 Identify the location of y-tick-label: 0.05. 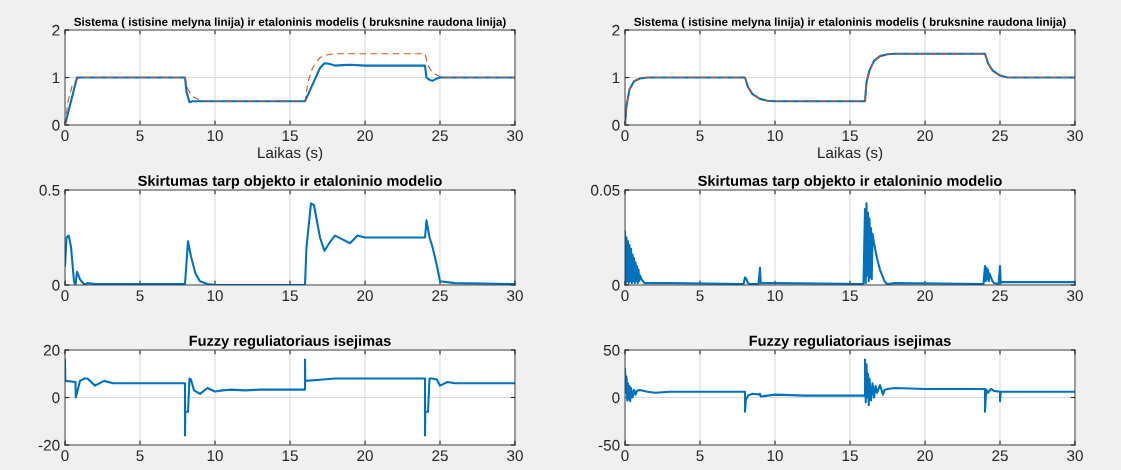
(605, 190).